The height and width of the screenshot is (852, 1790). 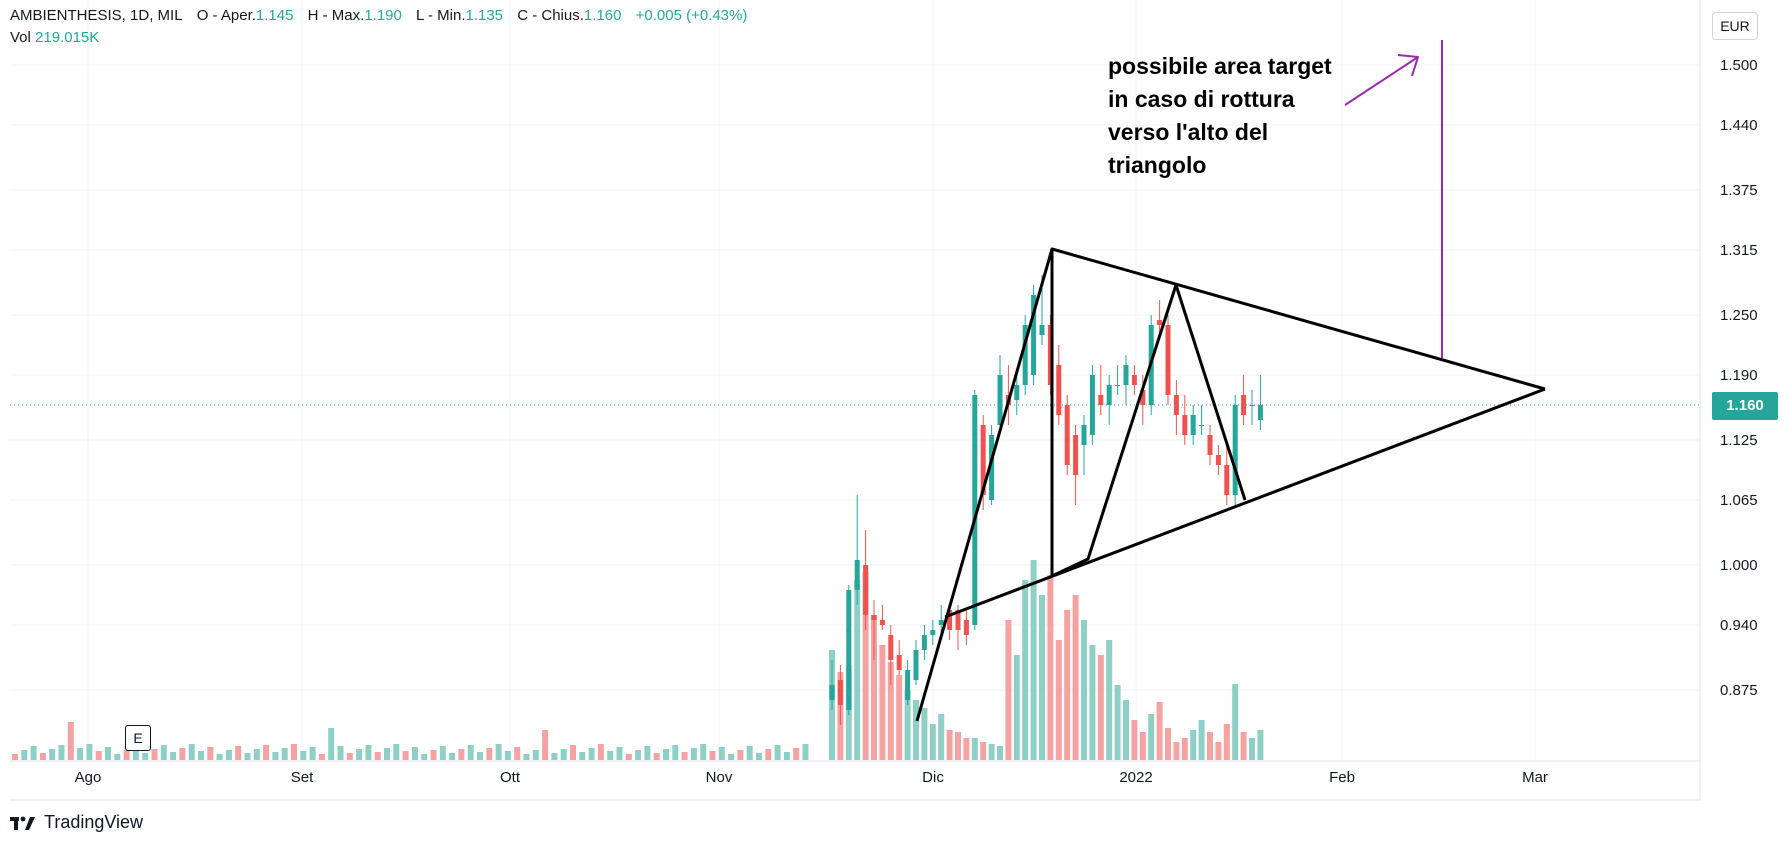 I want to click on x-tick-label: Feb, so click(x=1342, y=777).